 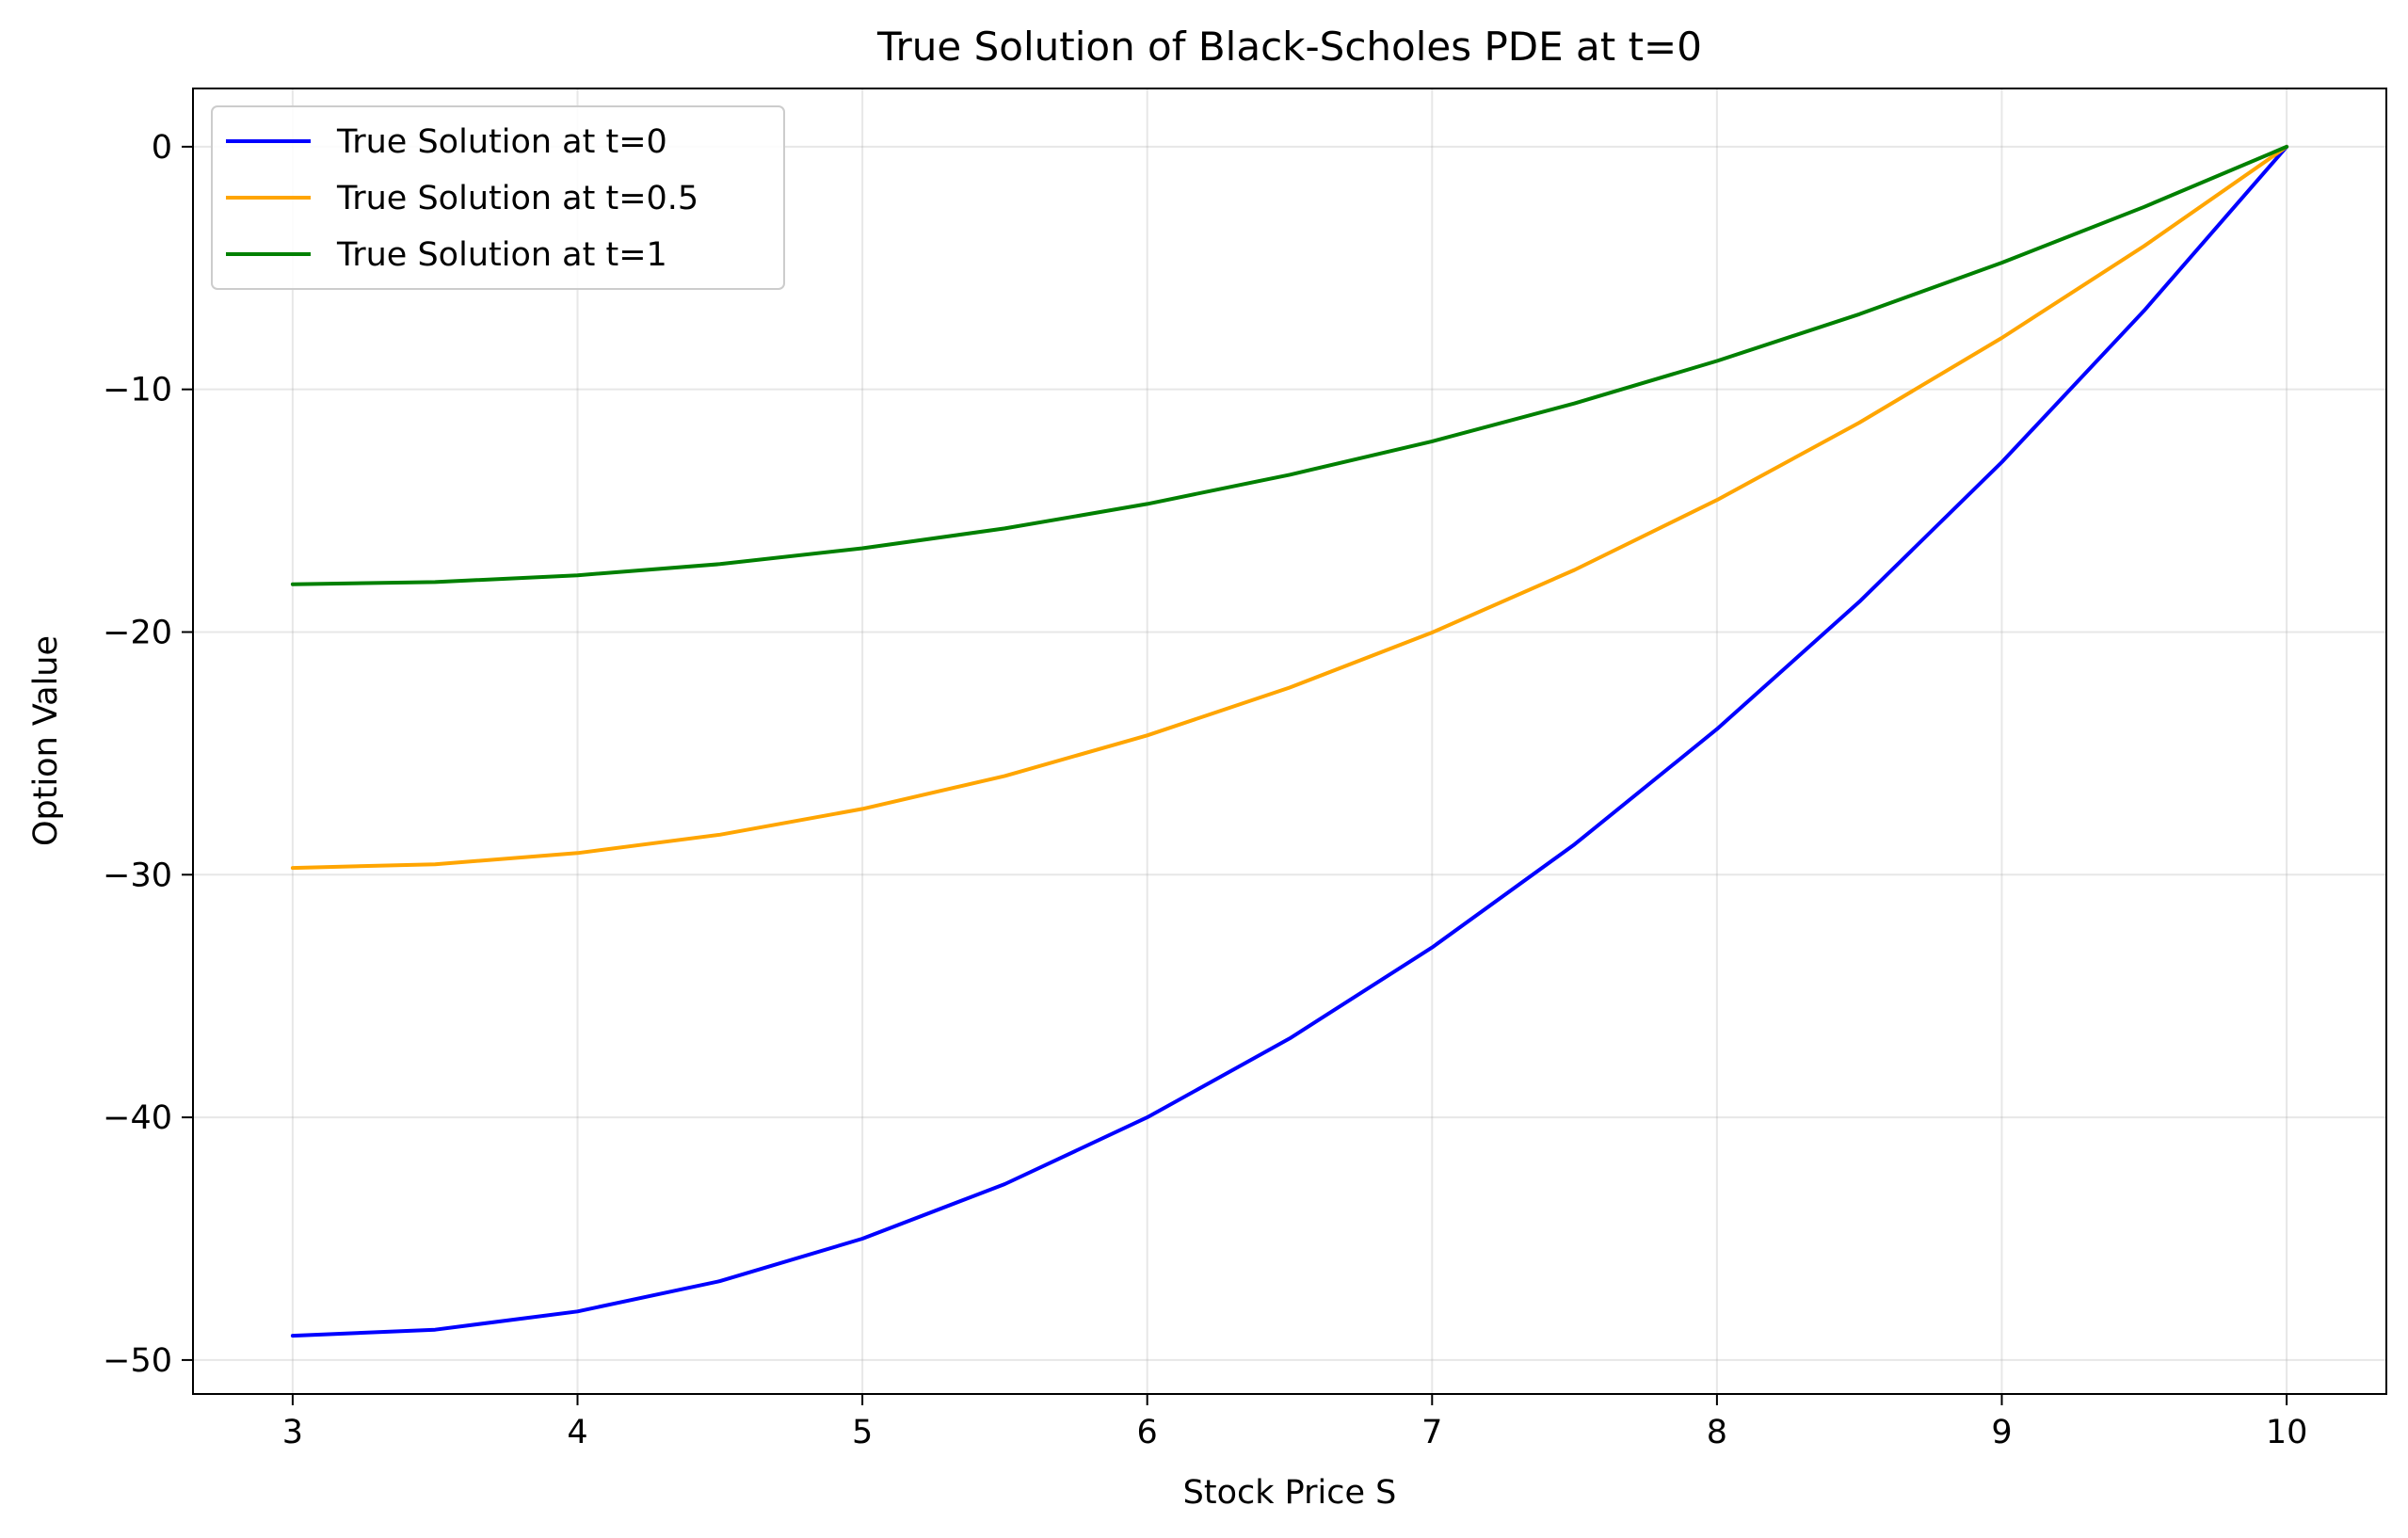 What do you see at coordinates (138, 1361) in the screenshot?
I see `y-tick-label: −50` at bounding box center [138, 1361].